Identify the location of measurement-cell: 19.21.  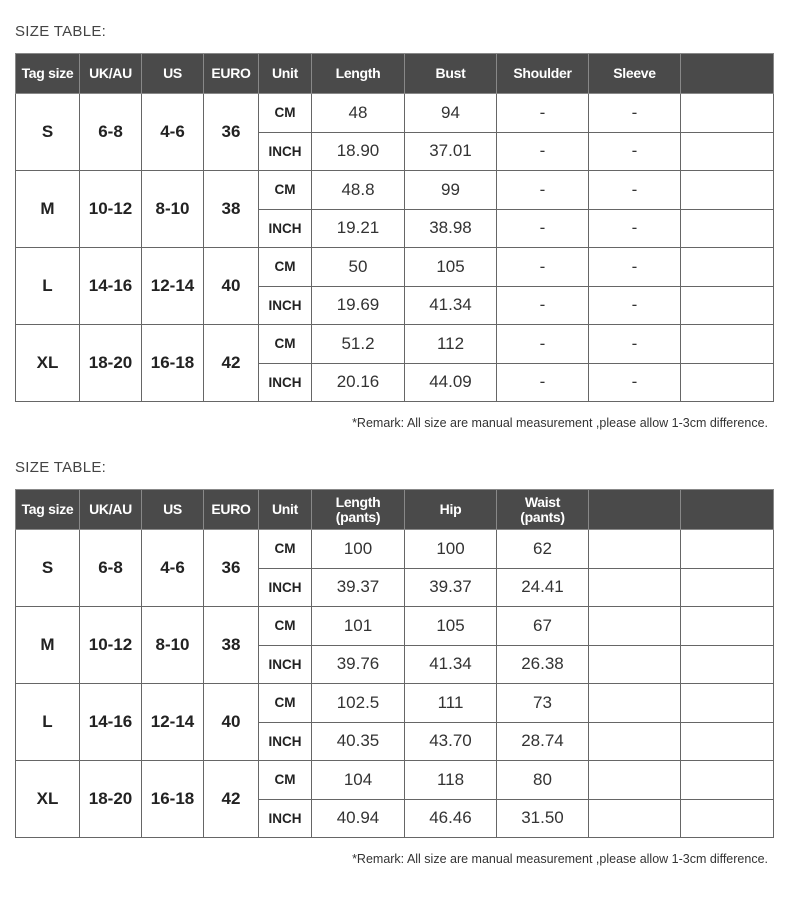
(358, 228).